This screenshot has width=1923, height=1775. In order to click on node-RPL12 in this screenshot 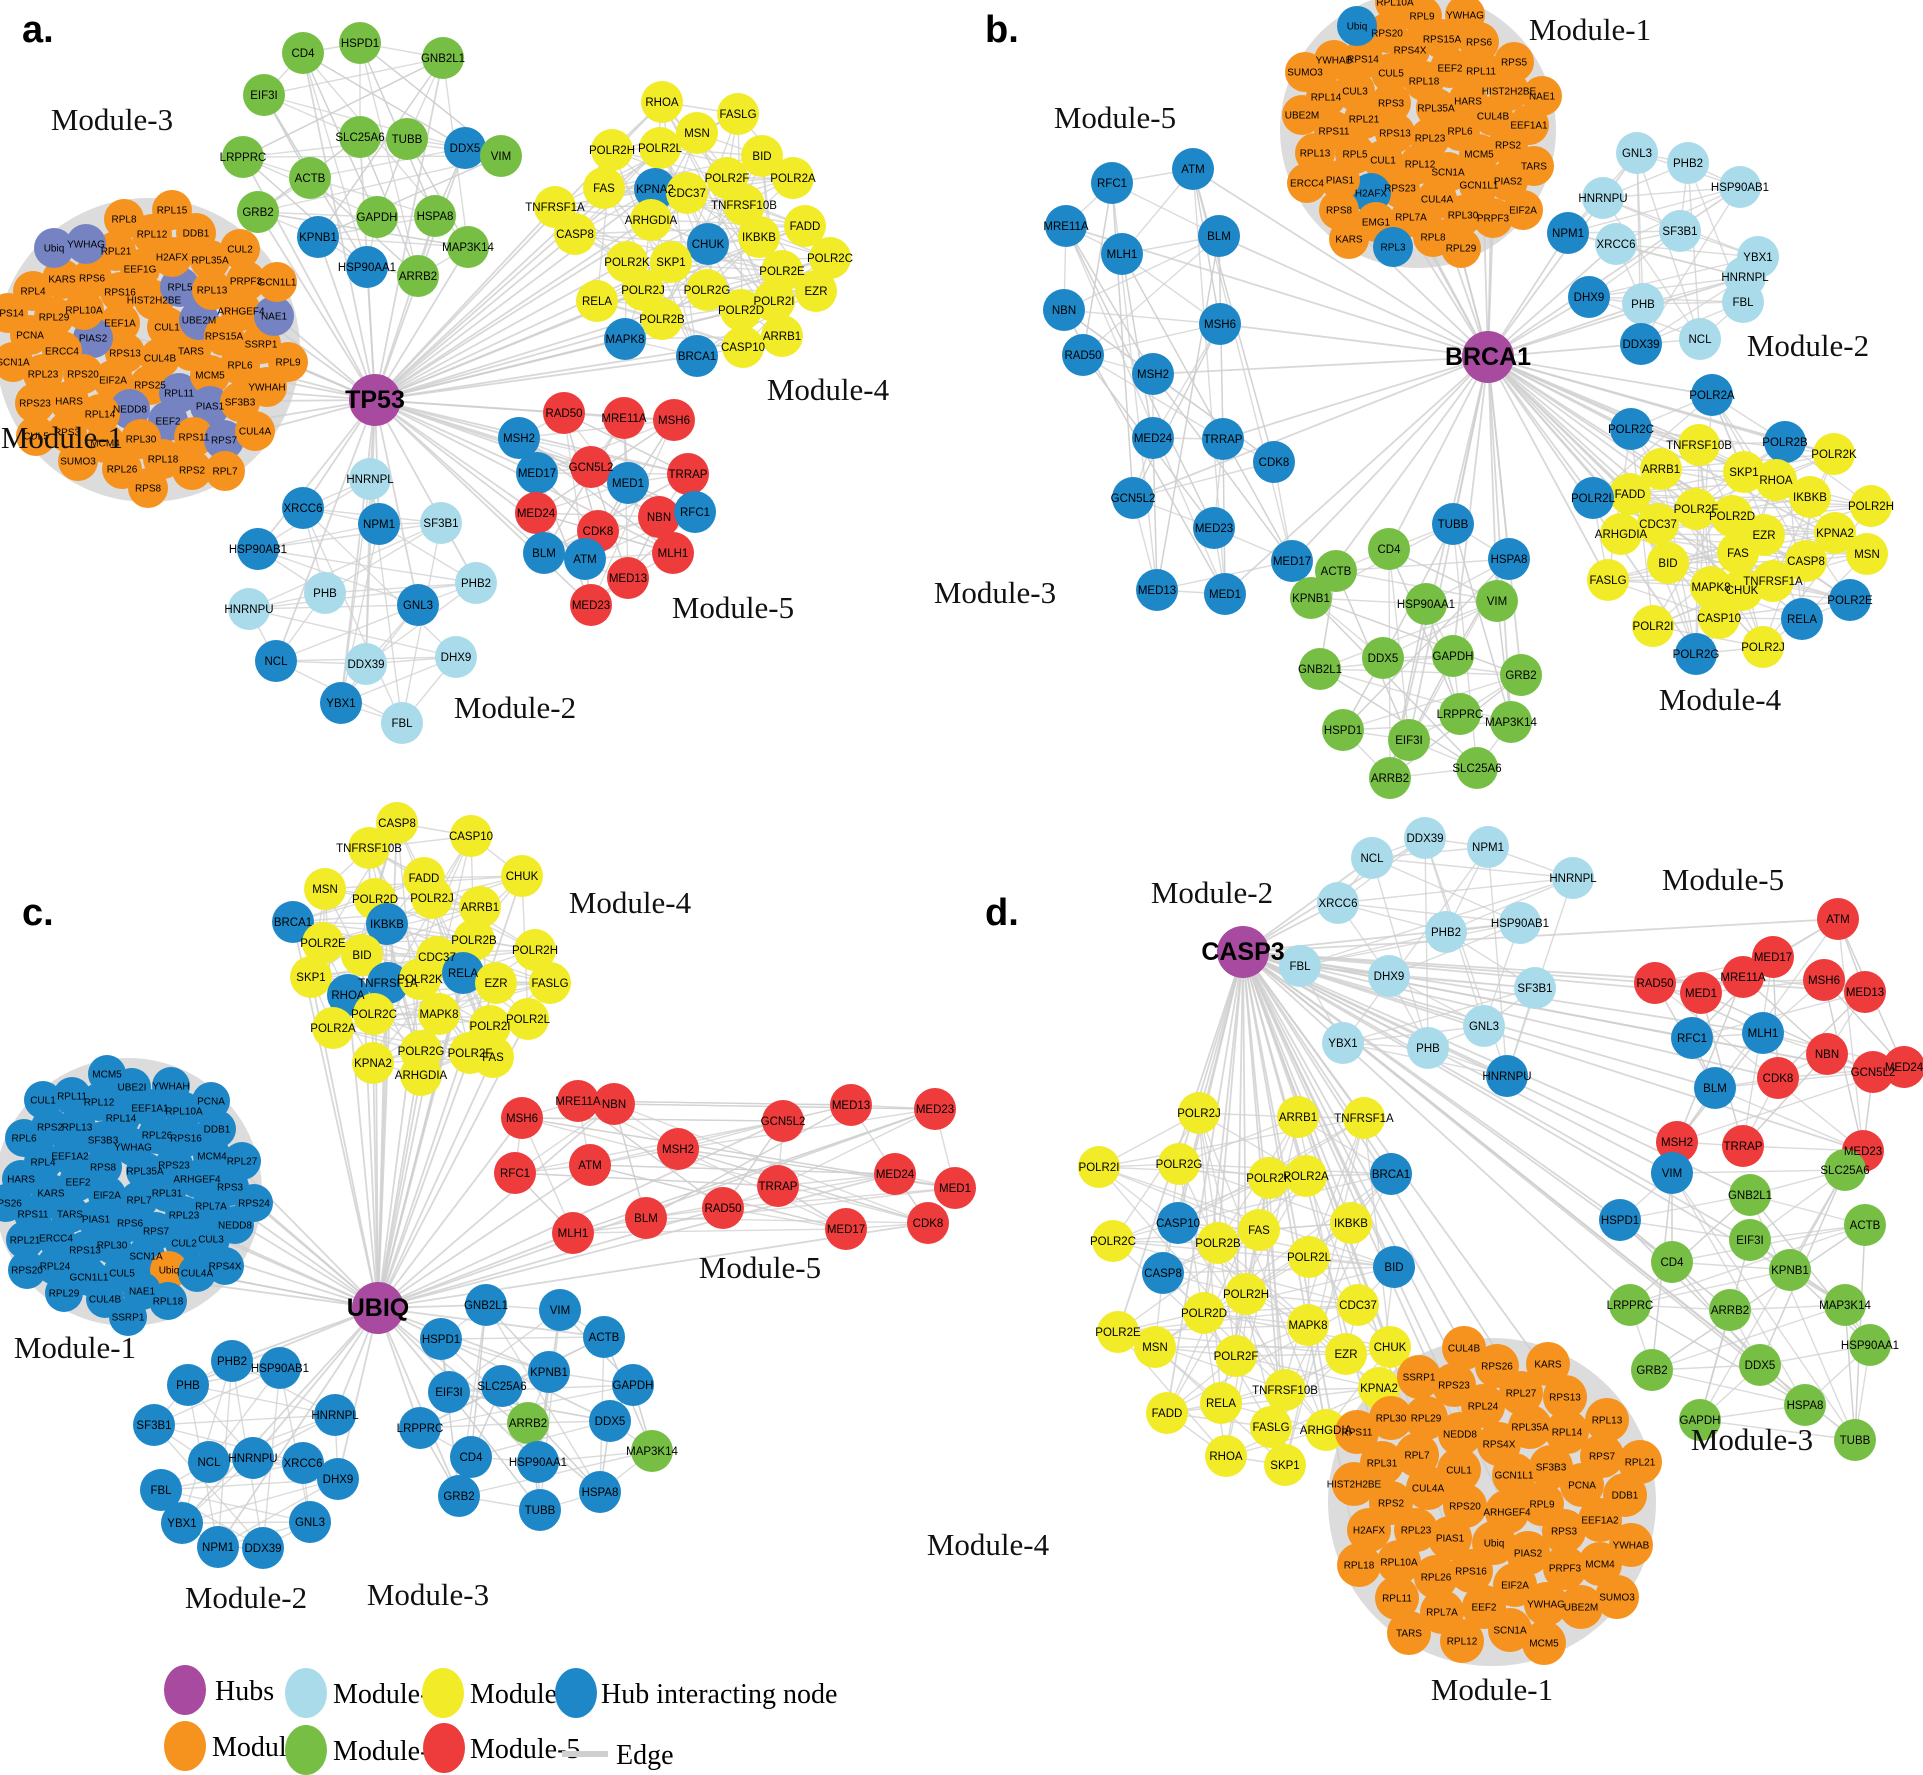, I will do `click(1462, 1641)`.